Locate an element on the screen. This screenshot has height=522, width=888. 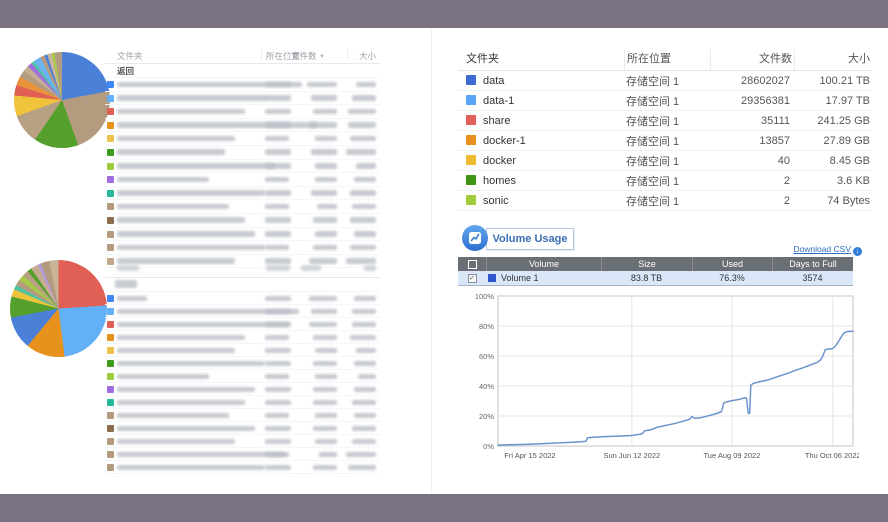
panel-divider is located at coordinates (431, 261).